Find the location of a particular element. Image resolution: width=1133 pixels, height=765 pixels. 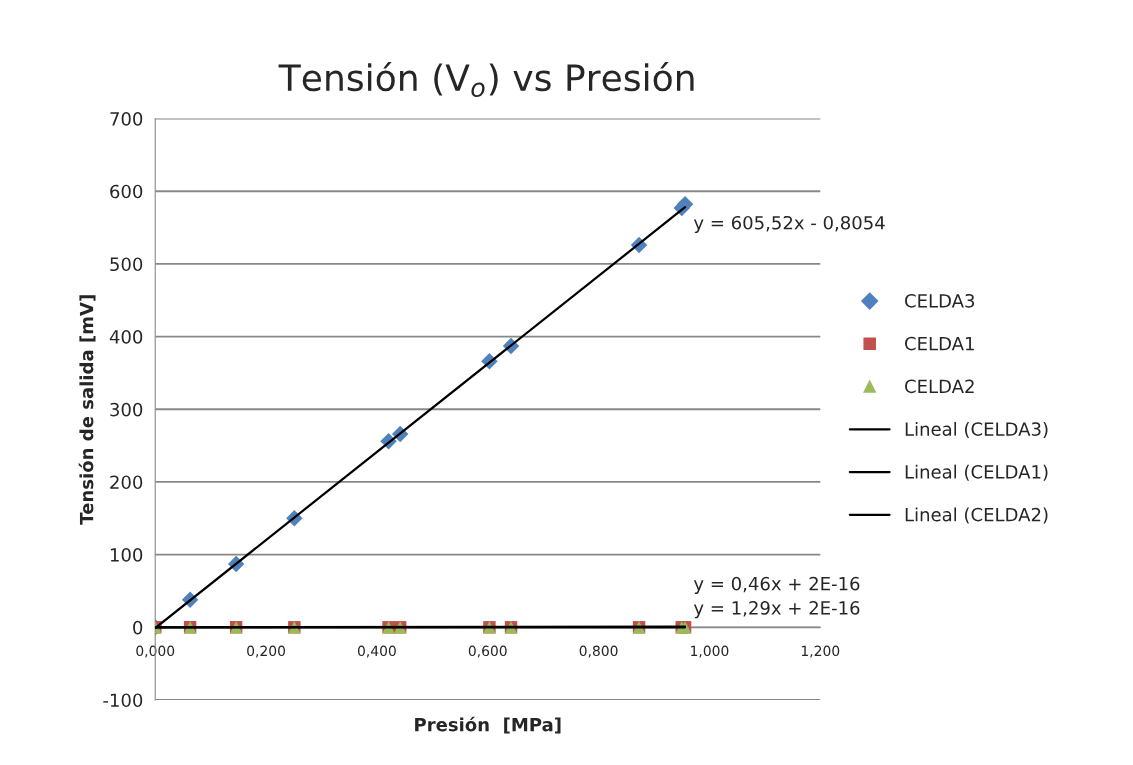

annotation: y = 1,29x + 2E-16 is located at coordinates (776, 610).